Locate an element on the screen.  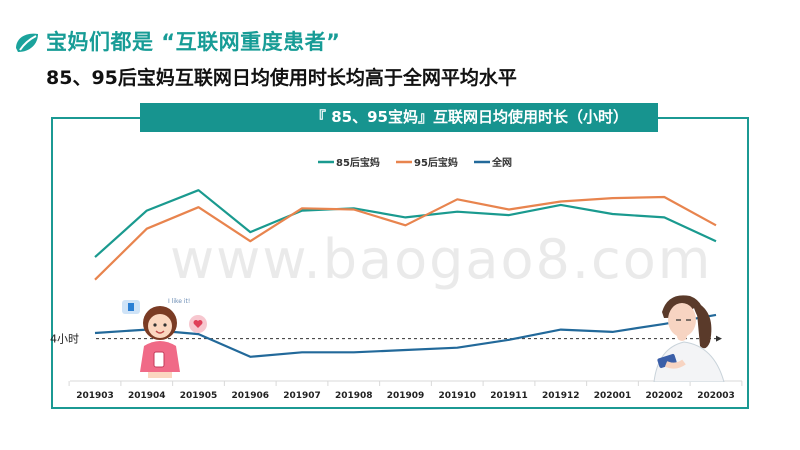
legend-label-2: 全网 is located at coordinates (501, 162).